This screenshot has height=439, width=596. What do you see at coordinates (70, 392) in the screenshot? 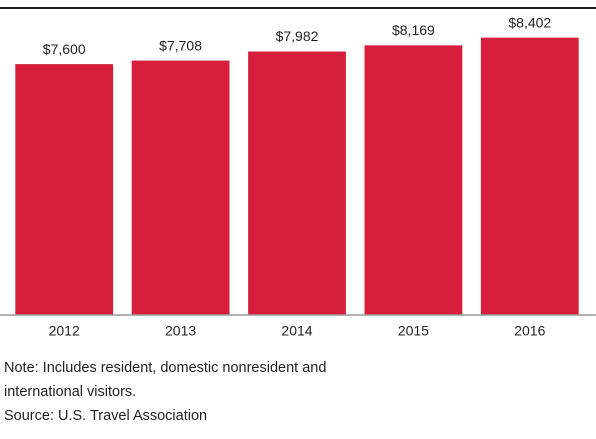
I see `note-line: international visitors.` at bounding box center [70, 392].